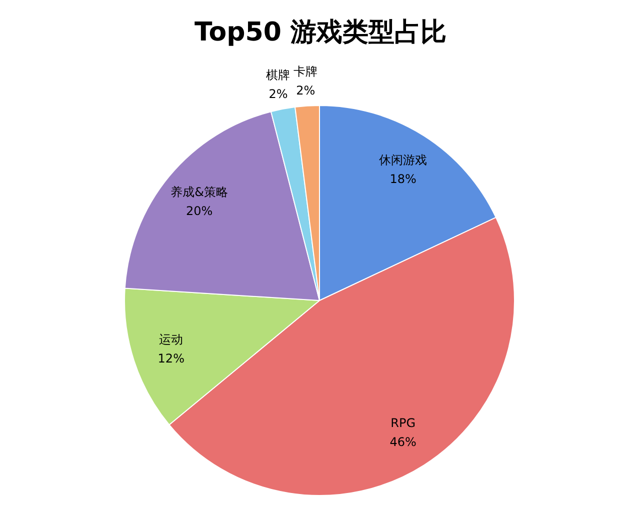 This screenshot has width=640, height=517. Describe the element at coordinates (171, 359) in the screenshot. I see `data-label: 12%` at that location.